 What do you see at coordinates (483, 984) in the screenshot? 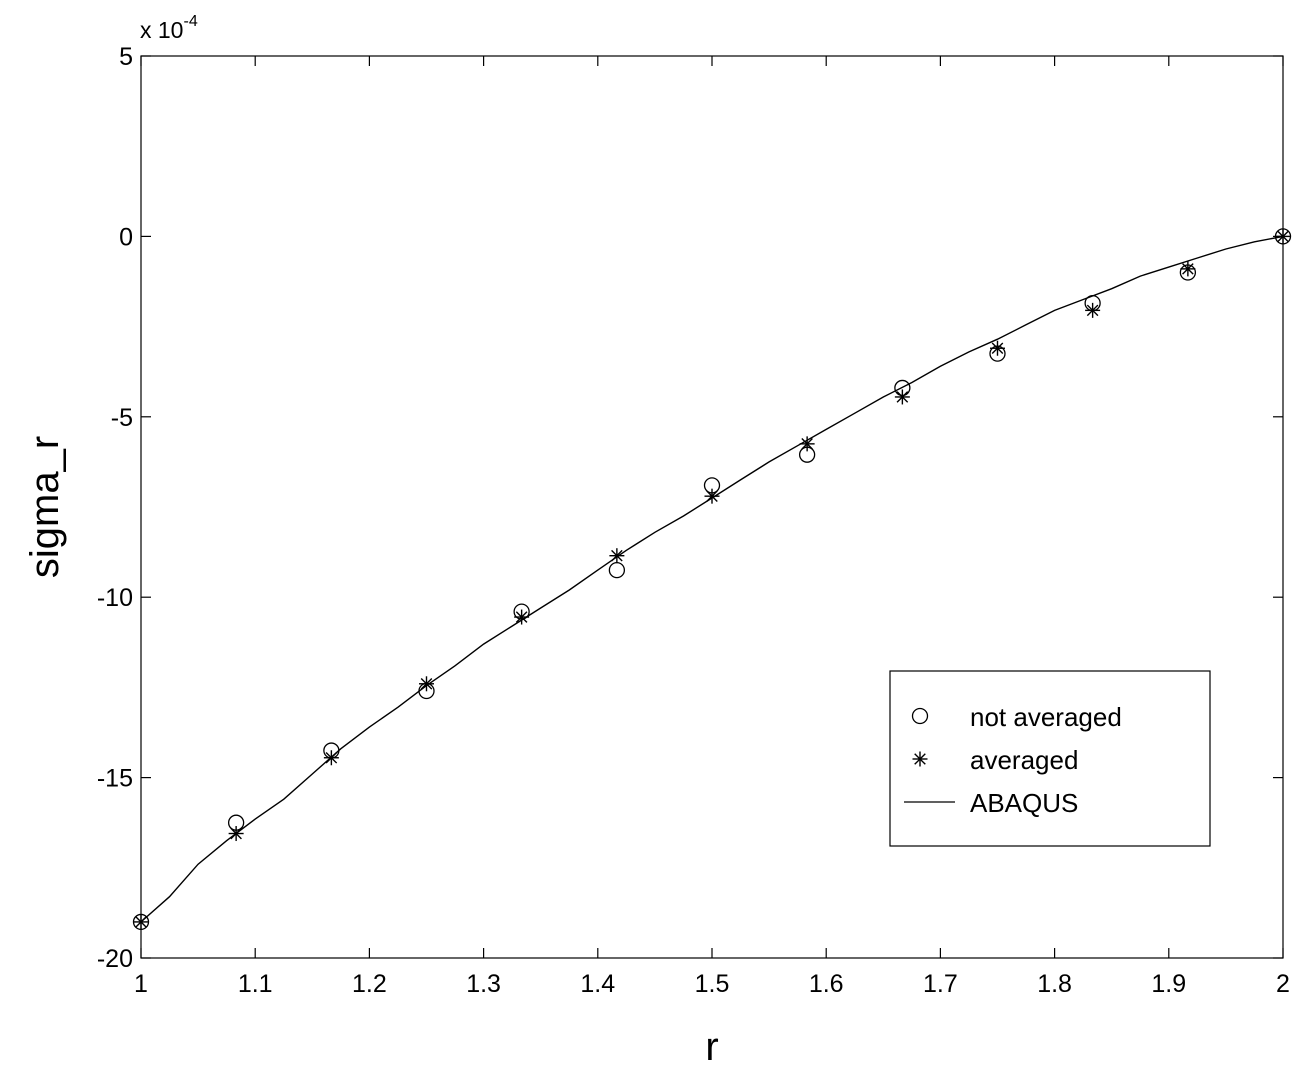
I see `x-tick-label: 1.3` at bounding box center [483, 984].